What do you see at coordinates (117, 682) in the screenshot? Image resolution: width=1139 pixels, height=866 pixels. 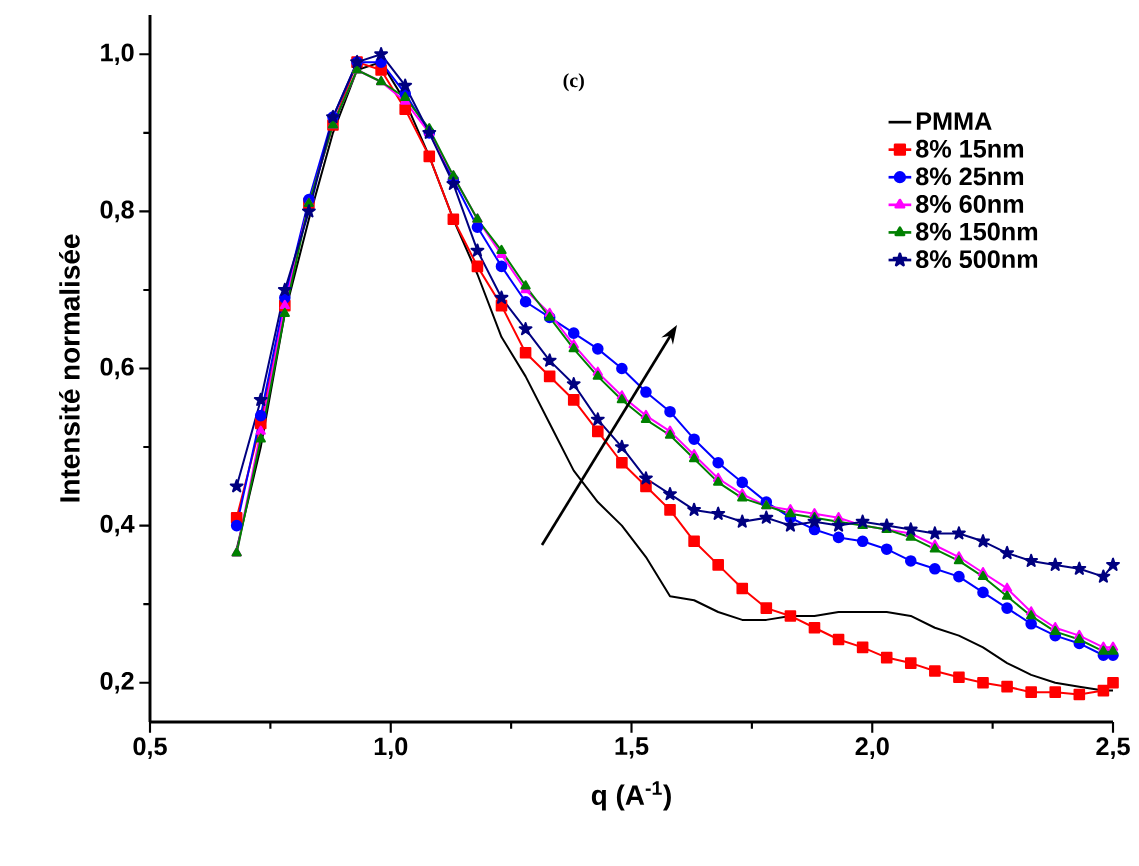 I see `y-tick-label: 0,2` at bounding box center [117, 682].